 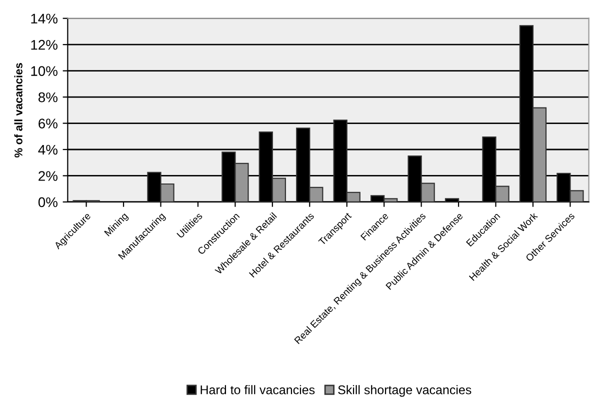 What do you see at coordinates (18, 110) in the screenshot?
I see `y-axis-title: % of all vacancies` at bounding box center [18, 110].